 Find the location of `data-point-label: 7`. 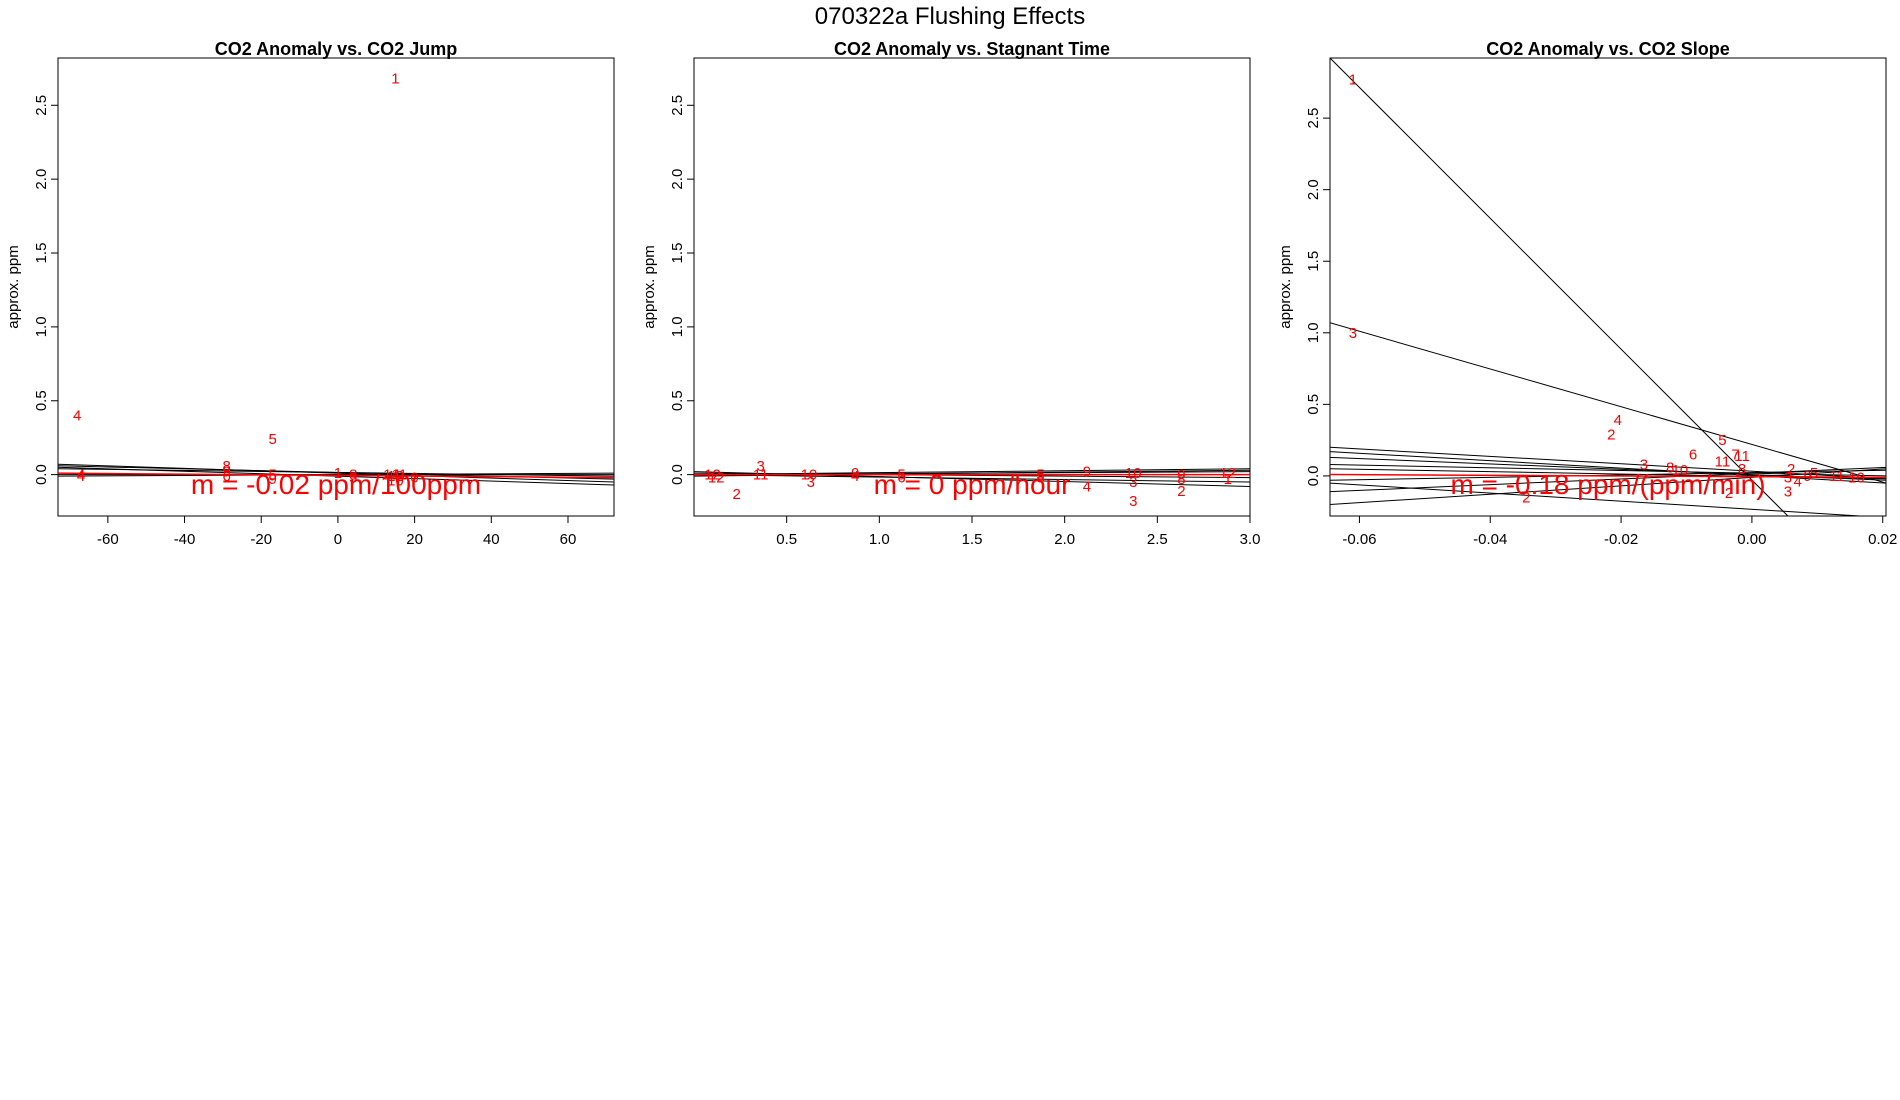

data-point-label: 7 is located at coordinates (1735, 454).